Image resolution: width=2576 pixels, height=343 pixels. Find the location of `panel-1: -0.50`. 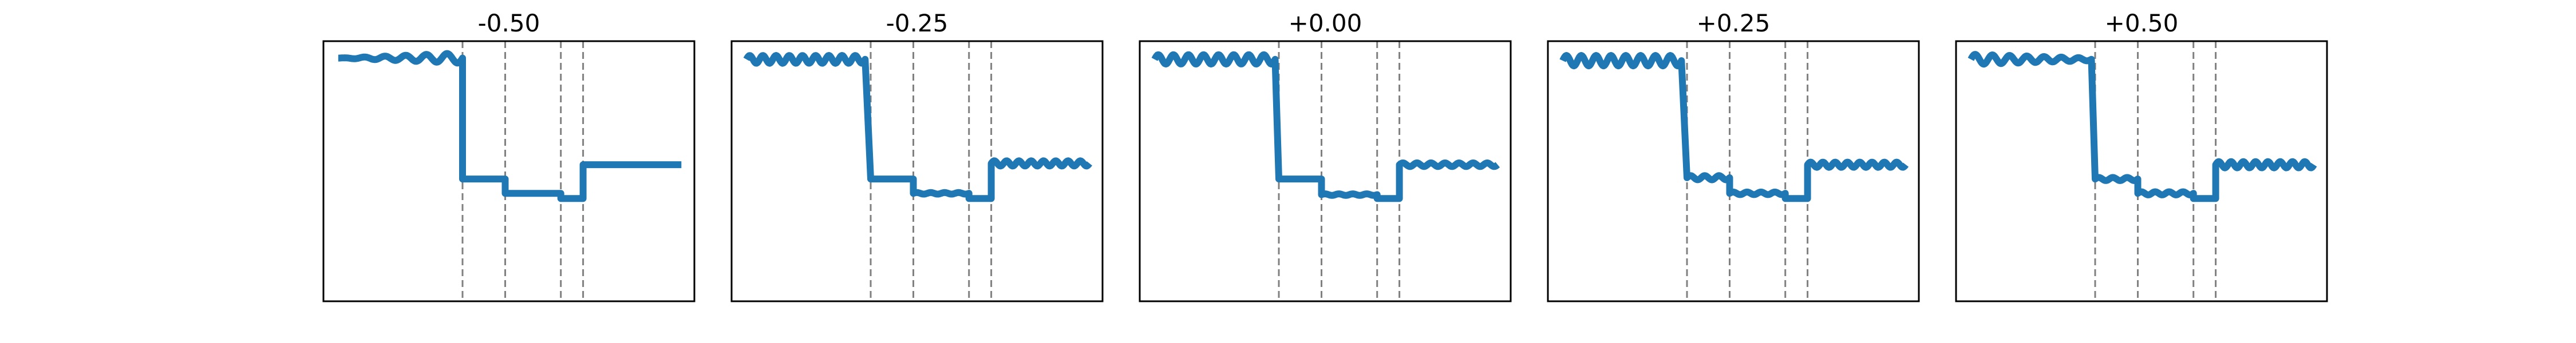

panel-1: -0.50 is located at coordinates (509, 155).